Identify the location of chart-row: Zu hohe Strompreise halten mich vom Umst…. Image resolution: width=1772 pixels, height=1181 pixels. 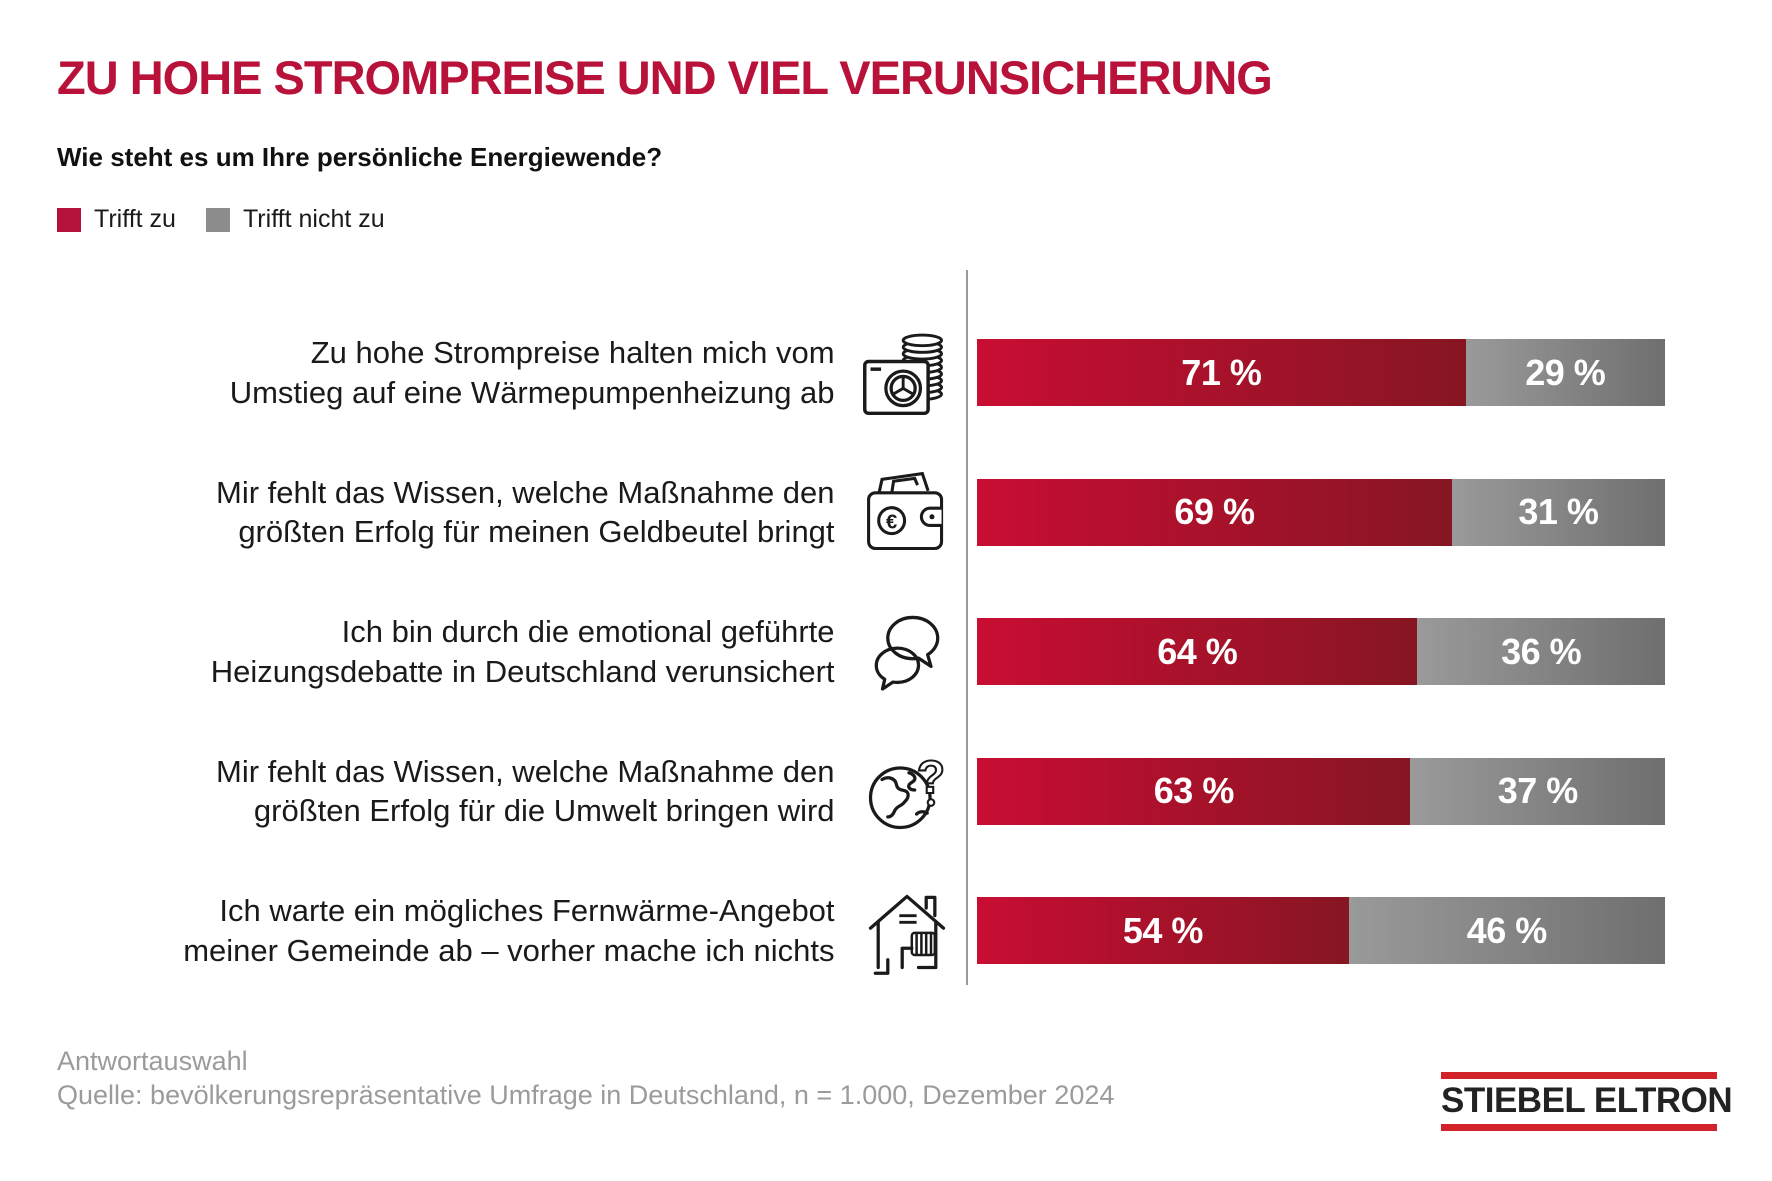
(861, 373).